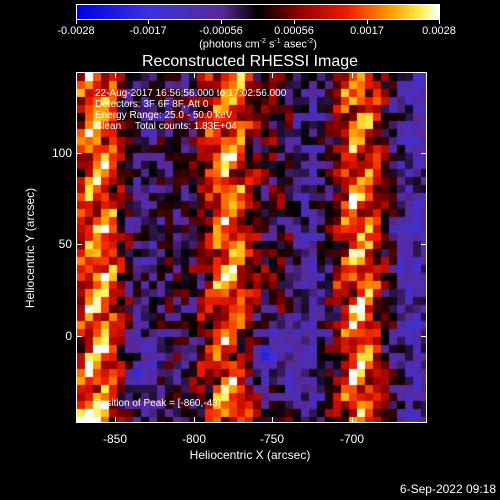 The height and width of the screenshot is (500, 500). Describe the element at coordinates (258, 44) in the screenshot. I see `colorbar-unit: (photons cm-2 s-1 asec-2)` at that location.